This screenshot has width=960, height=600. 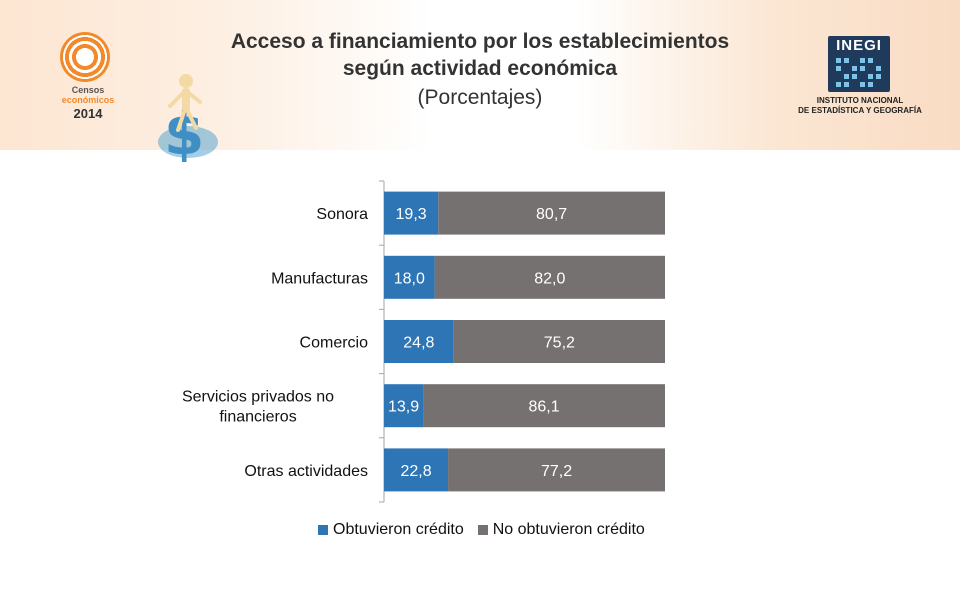 What do you see at coordinates (860, 100) in the screenshot?
I see `inegi-caption-line1: INSTITUTO NACIONAL` at bounding box center [860, 100].